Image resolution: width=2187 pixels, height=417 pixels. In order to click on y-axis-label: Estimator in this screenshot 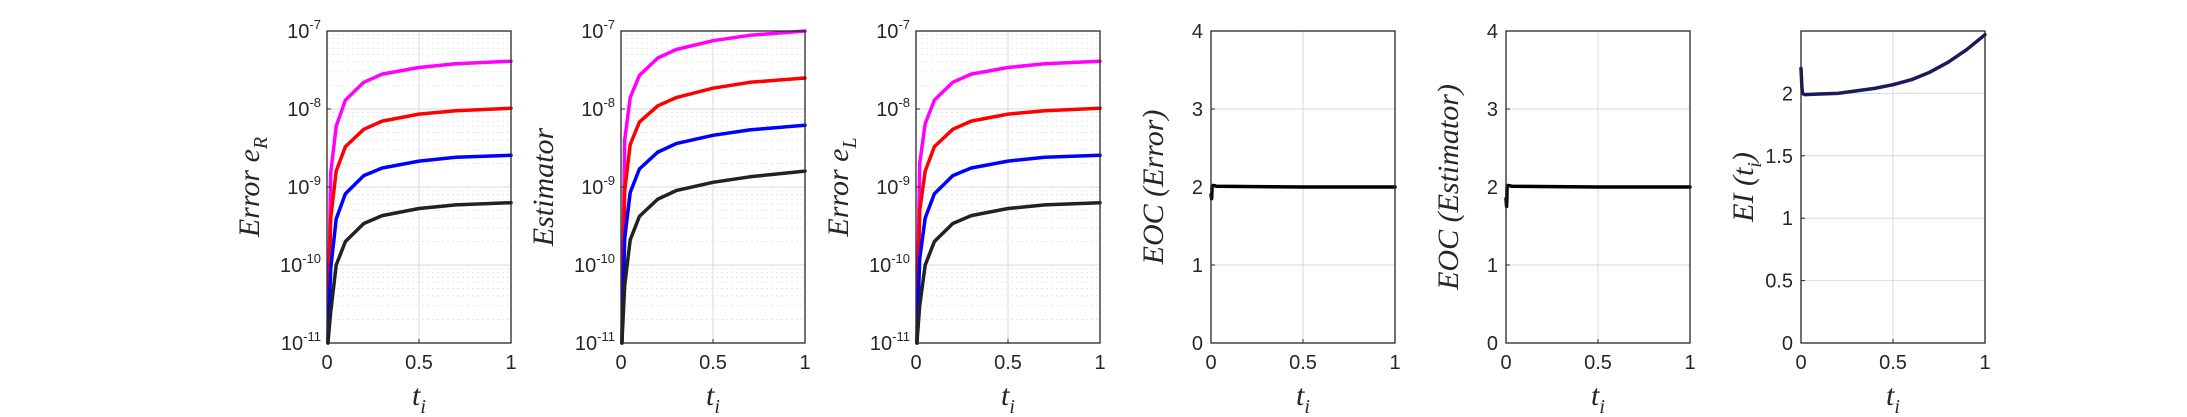, I will do `click(543, 188)`.